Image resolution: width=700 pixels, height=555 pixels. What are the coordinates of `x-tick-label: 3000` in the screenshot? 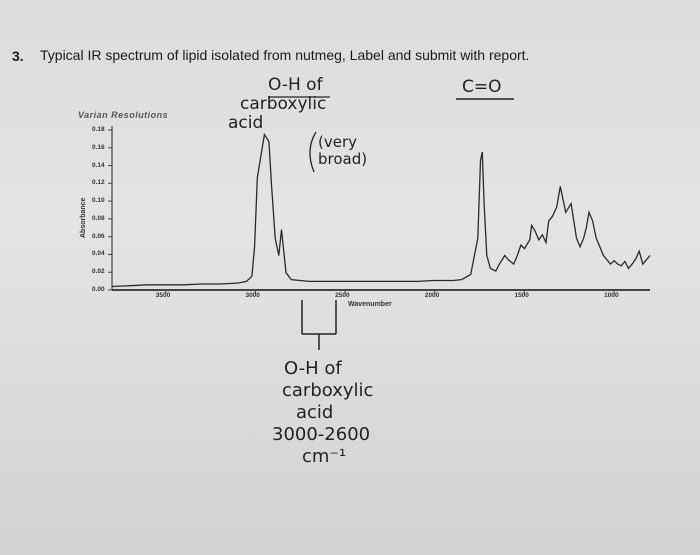 It's located at (252, 295).